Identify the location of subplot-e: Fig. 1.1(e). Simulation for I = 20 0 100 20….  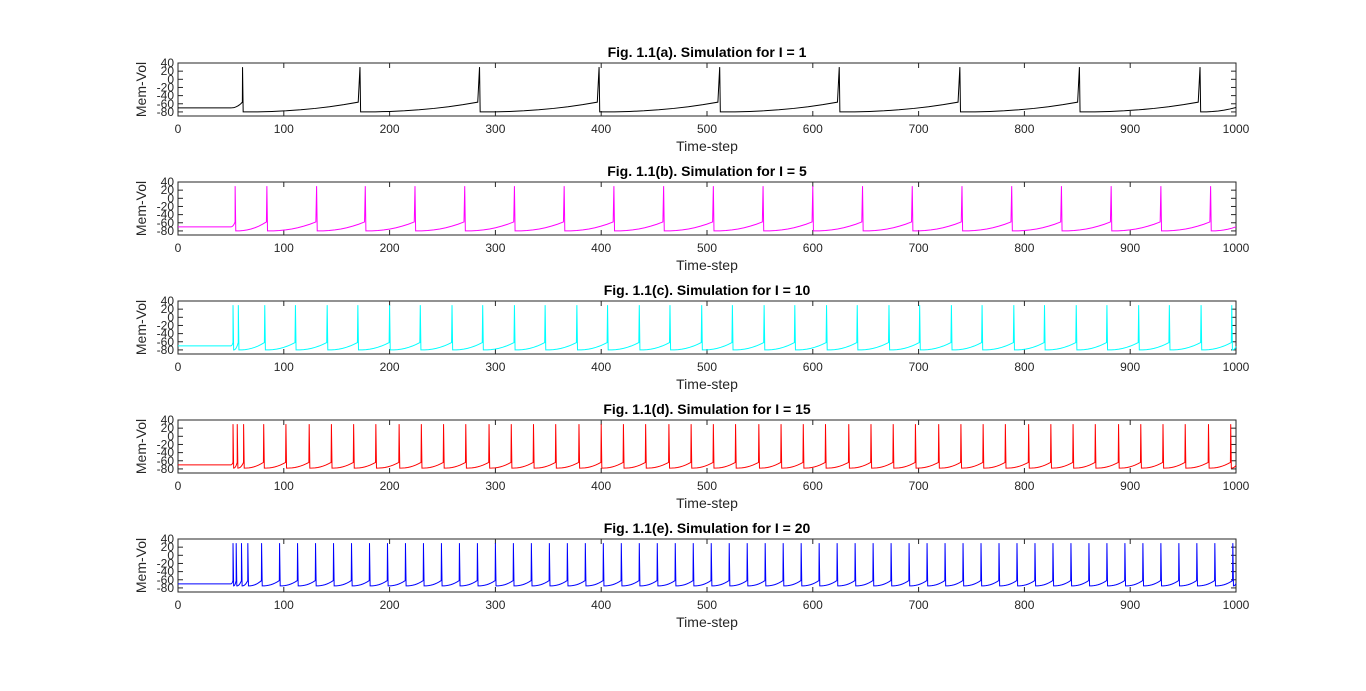
(691, 575).